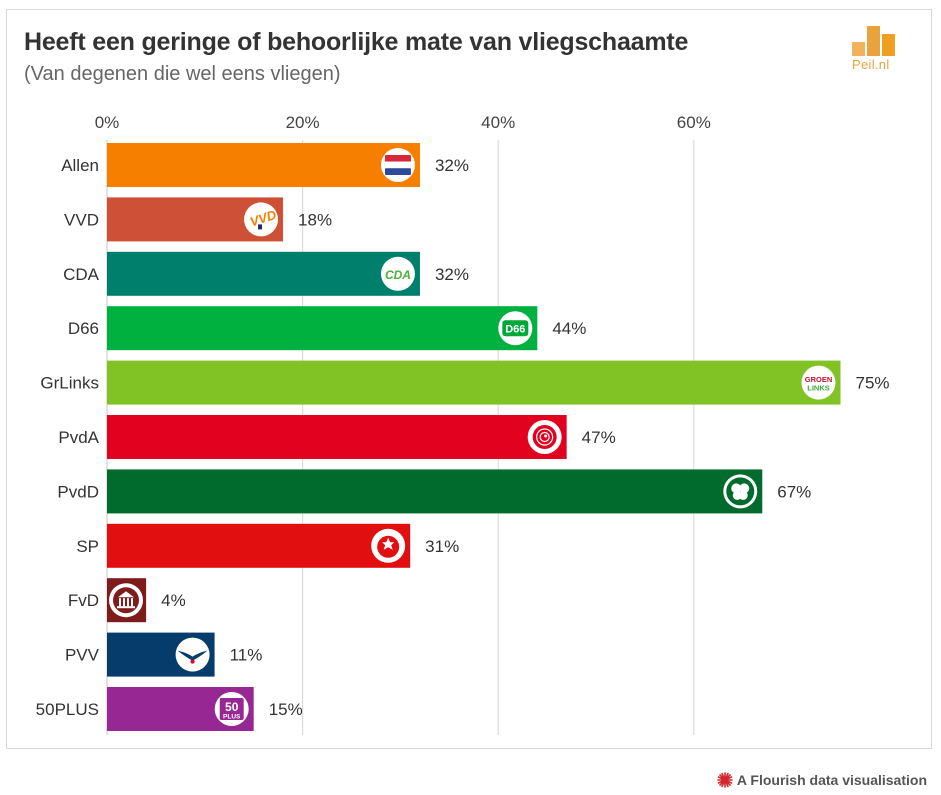 Image resolution: width=941 pixels, height=795 pixels. What do you see at coordinates (164, 654) in the screenshot?
I see `bar-group: PVV 11%` at bounding box center [164, 654].